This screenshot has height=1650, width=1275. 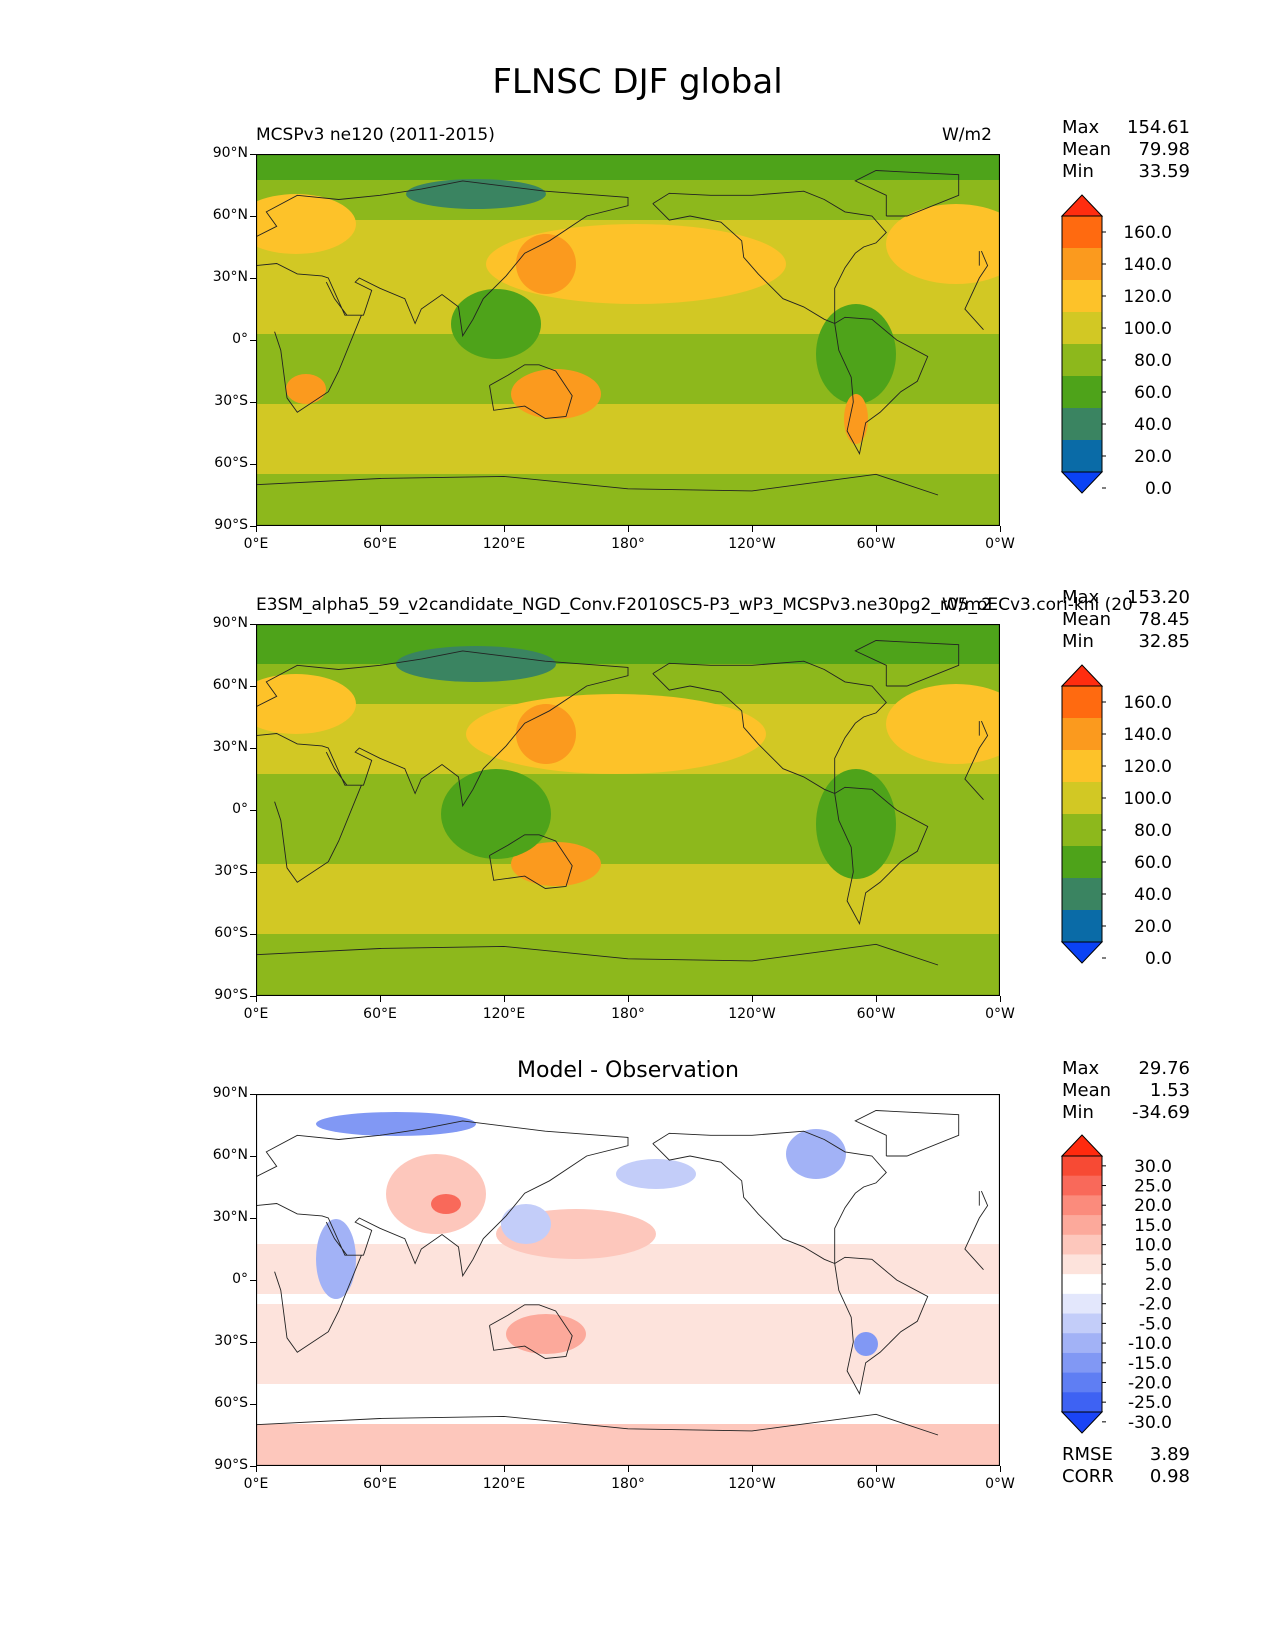 What do you see at coordinates (1126, 620) in the screenshot?
I see `panel2-stats: Max 153.20 Mean 78.45 Min 32.85` at bounding box center [1126, 620].